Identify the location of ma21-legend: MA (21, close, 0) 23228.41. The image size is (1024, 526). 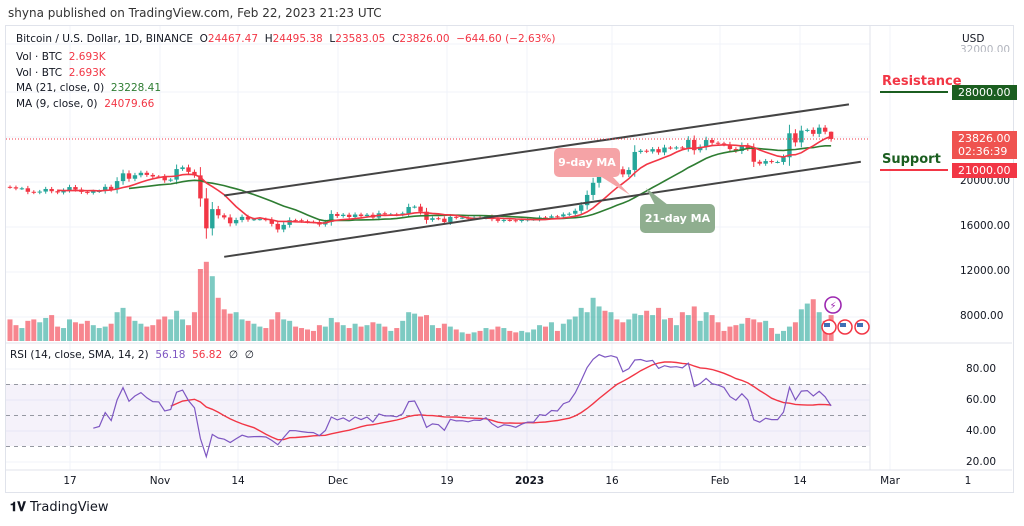
(88, 88).